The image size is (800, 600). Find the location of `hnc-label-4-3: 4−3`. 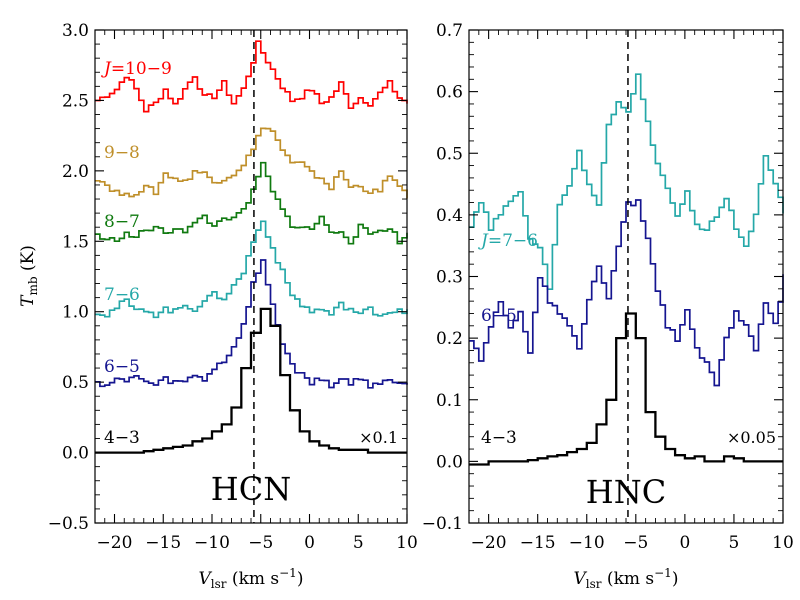

hnc-label-4-3: 4−3 is located at coordinates (499, 438).